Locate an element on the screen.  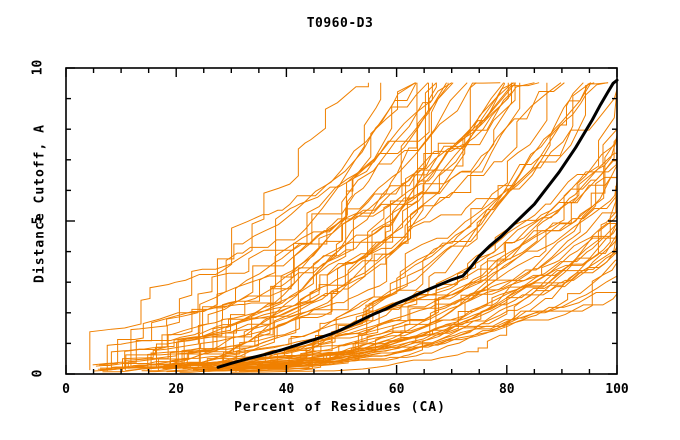
y-tick-label: 0 is located at coordinates (38, 373).